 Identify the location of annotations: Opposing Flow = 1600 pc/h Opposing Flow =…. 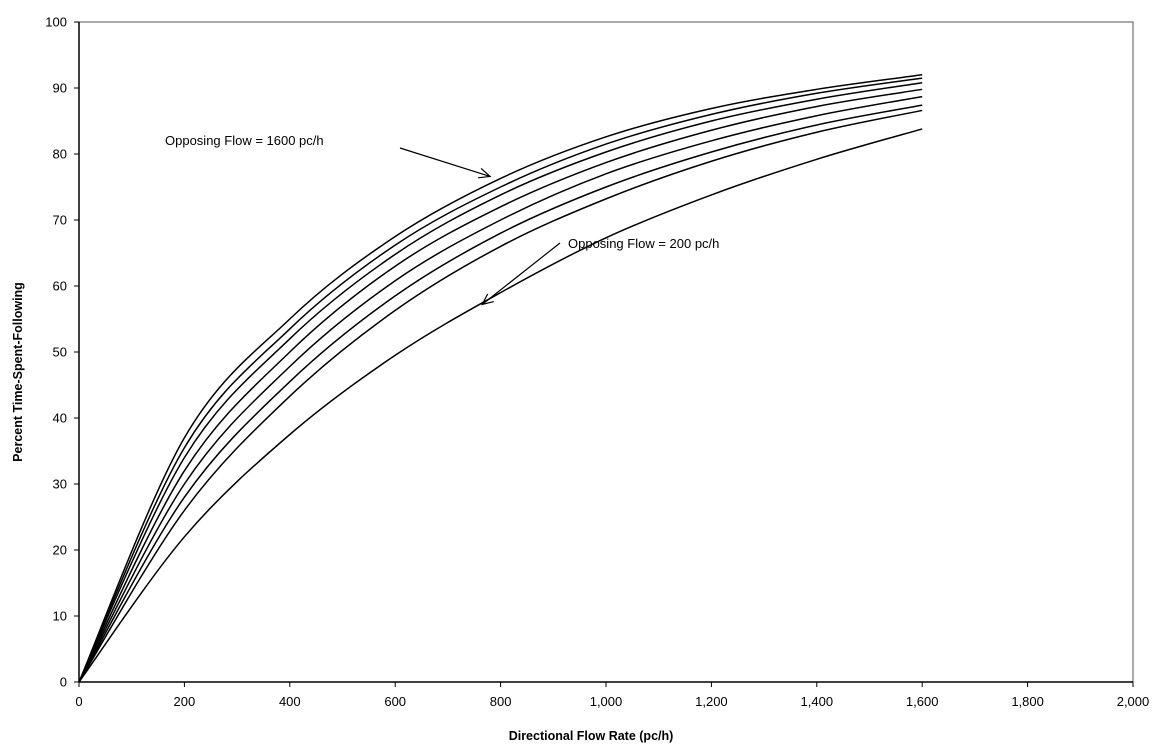
(442, 219).